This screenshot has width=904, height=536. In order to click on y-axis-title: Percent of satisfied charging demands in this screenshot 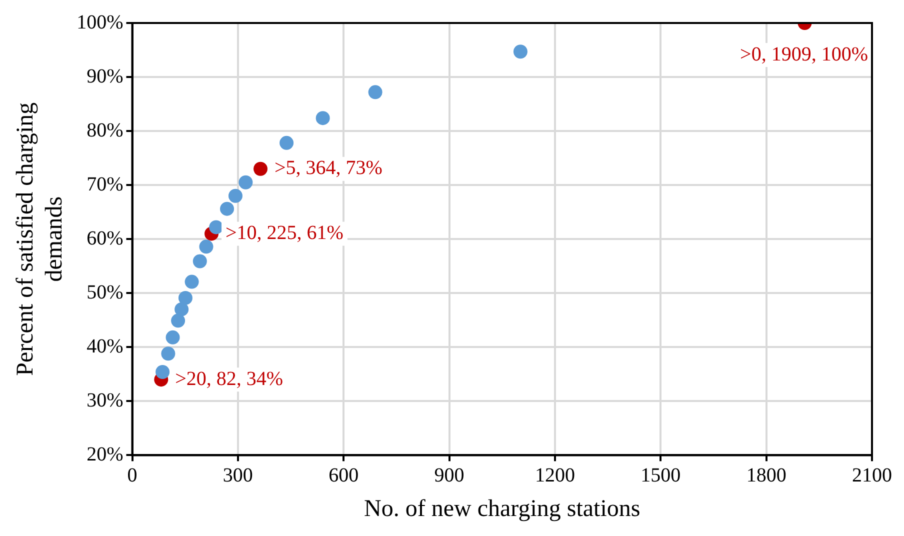, I will do `click(40, 239)`.